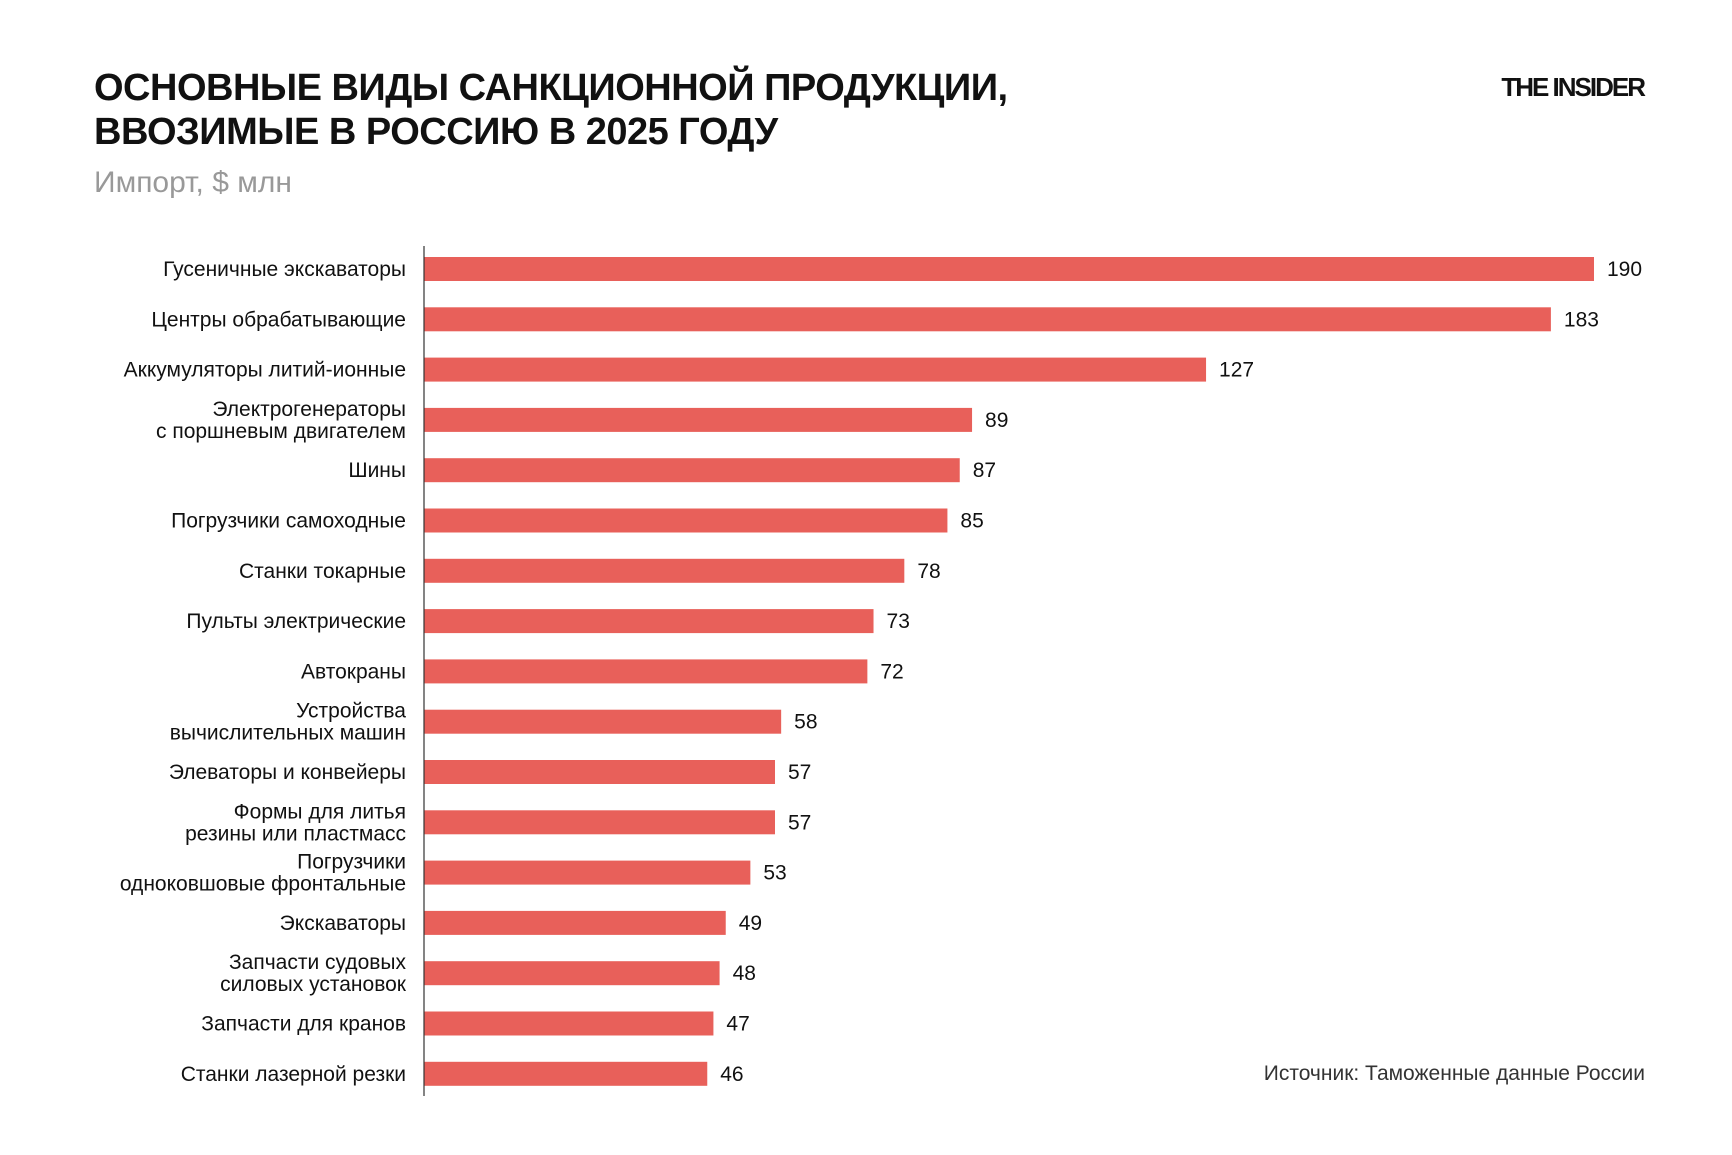 This screenshot has width=1732, height=1155. Describe the element at coordinates (377, 470) in the screenshot. I see `category-label: Шины` at that location.